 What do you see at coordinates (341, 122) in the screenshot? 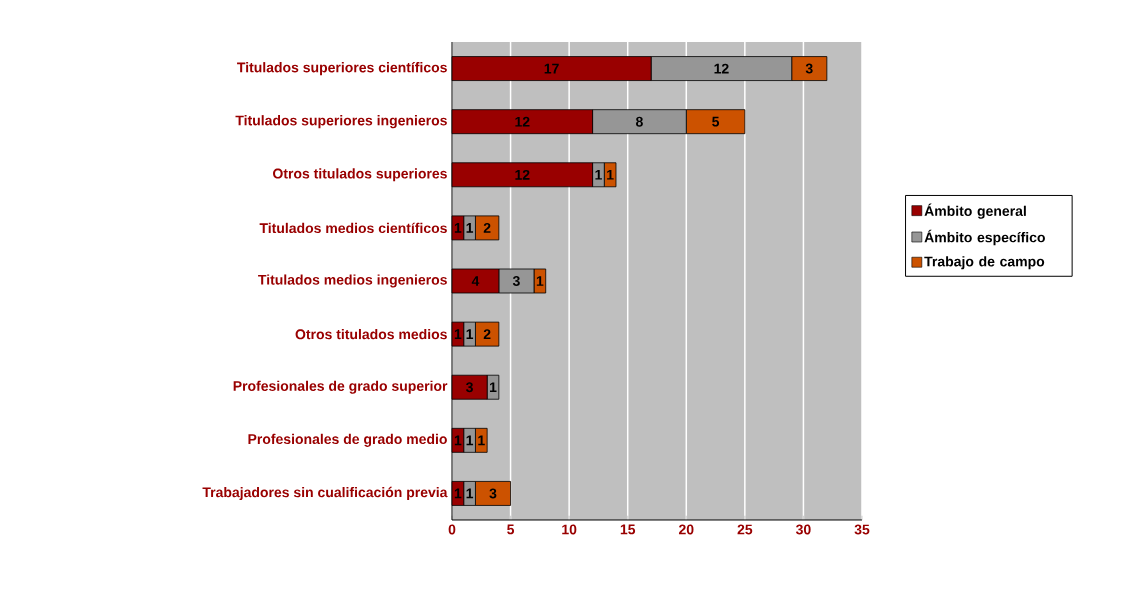
I see `y-tick-label: Titulados superiores ingenieros` at bounding box center [341, 122].